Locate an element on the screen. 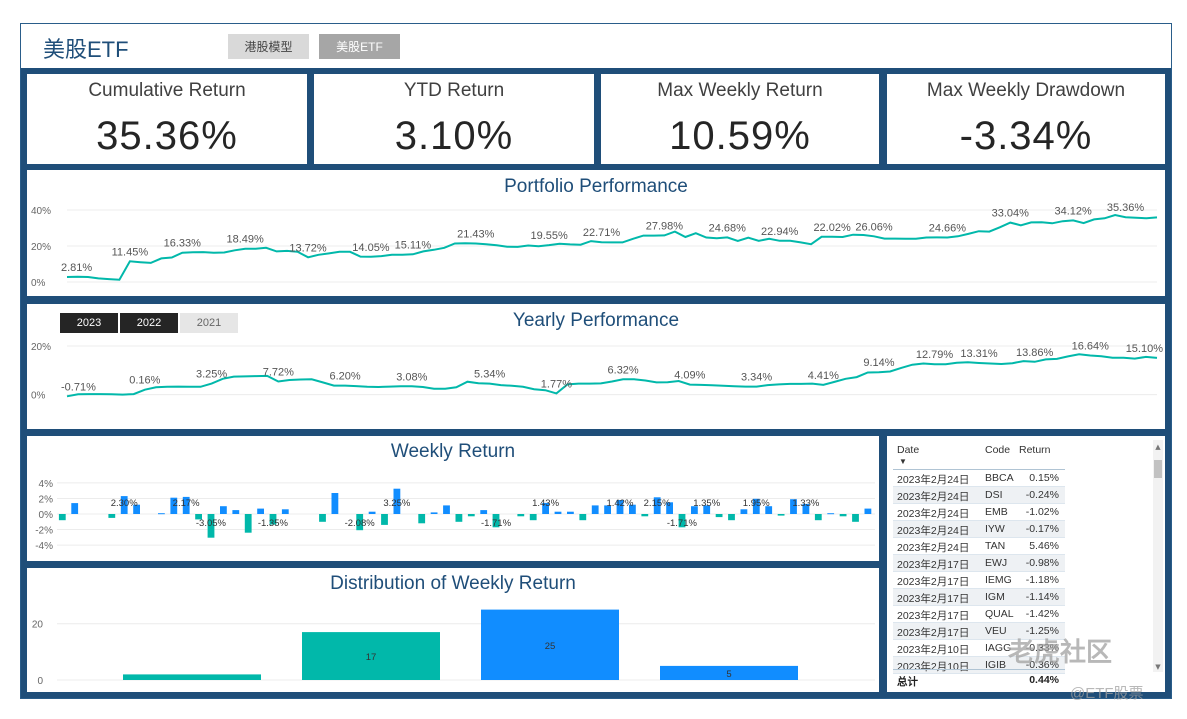  data-label: 2.17% is located at coordinates (186, 503).